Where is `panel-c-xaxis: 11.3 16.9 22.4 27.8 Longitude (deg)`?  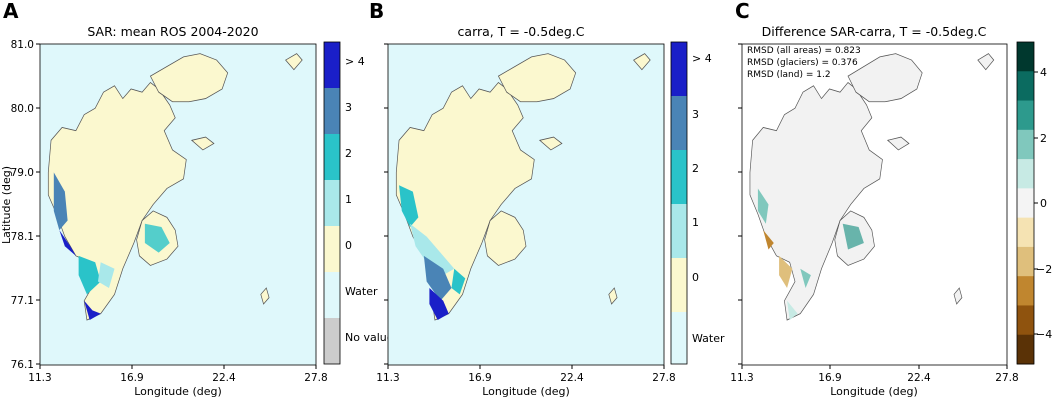
panel-c-xaxis: 11.3 16.9 22.4 27.8 Longitude (deg) is located at coordinates (874, 381).